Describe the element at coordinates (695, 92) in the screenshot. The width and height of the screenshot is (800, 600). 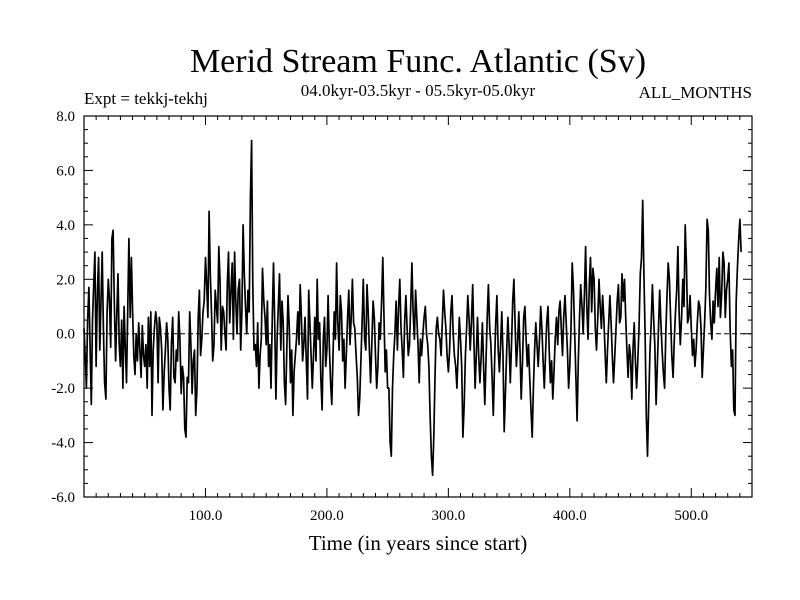
I see `months-label: ALL_MONTHS` at that location.